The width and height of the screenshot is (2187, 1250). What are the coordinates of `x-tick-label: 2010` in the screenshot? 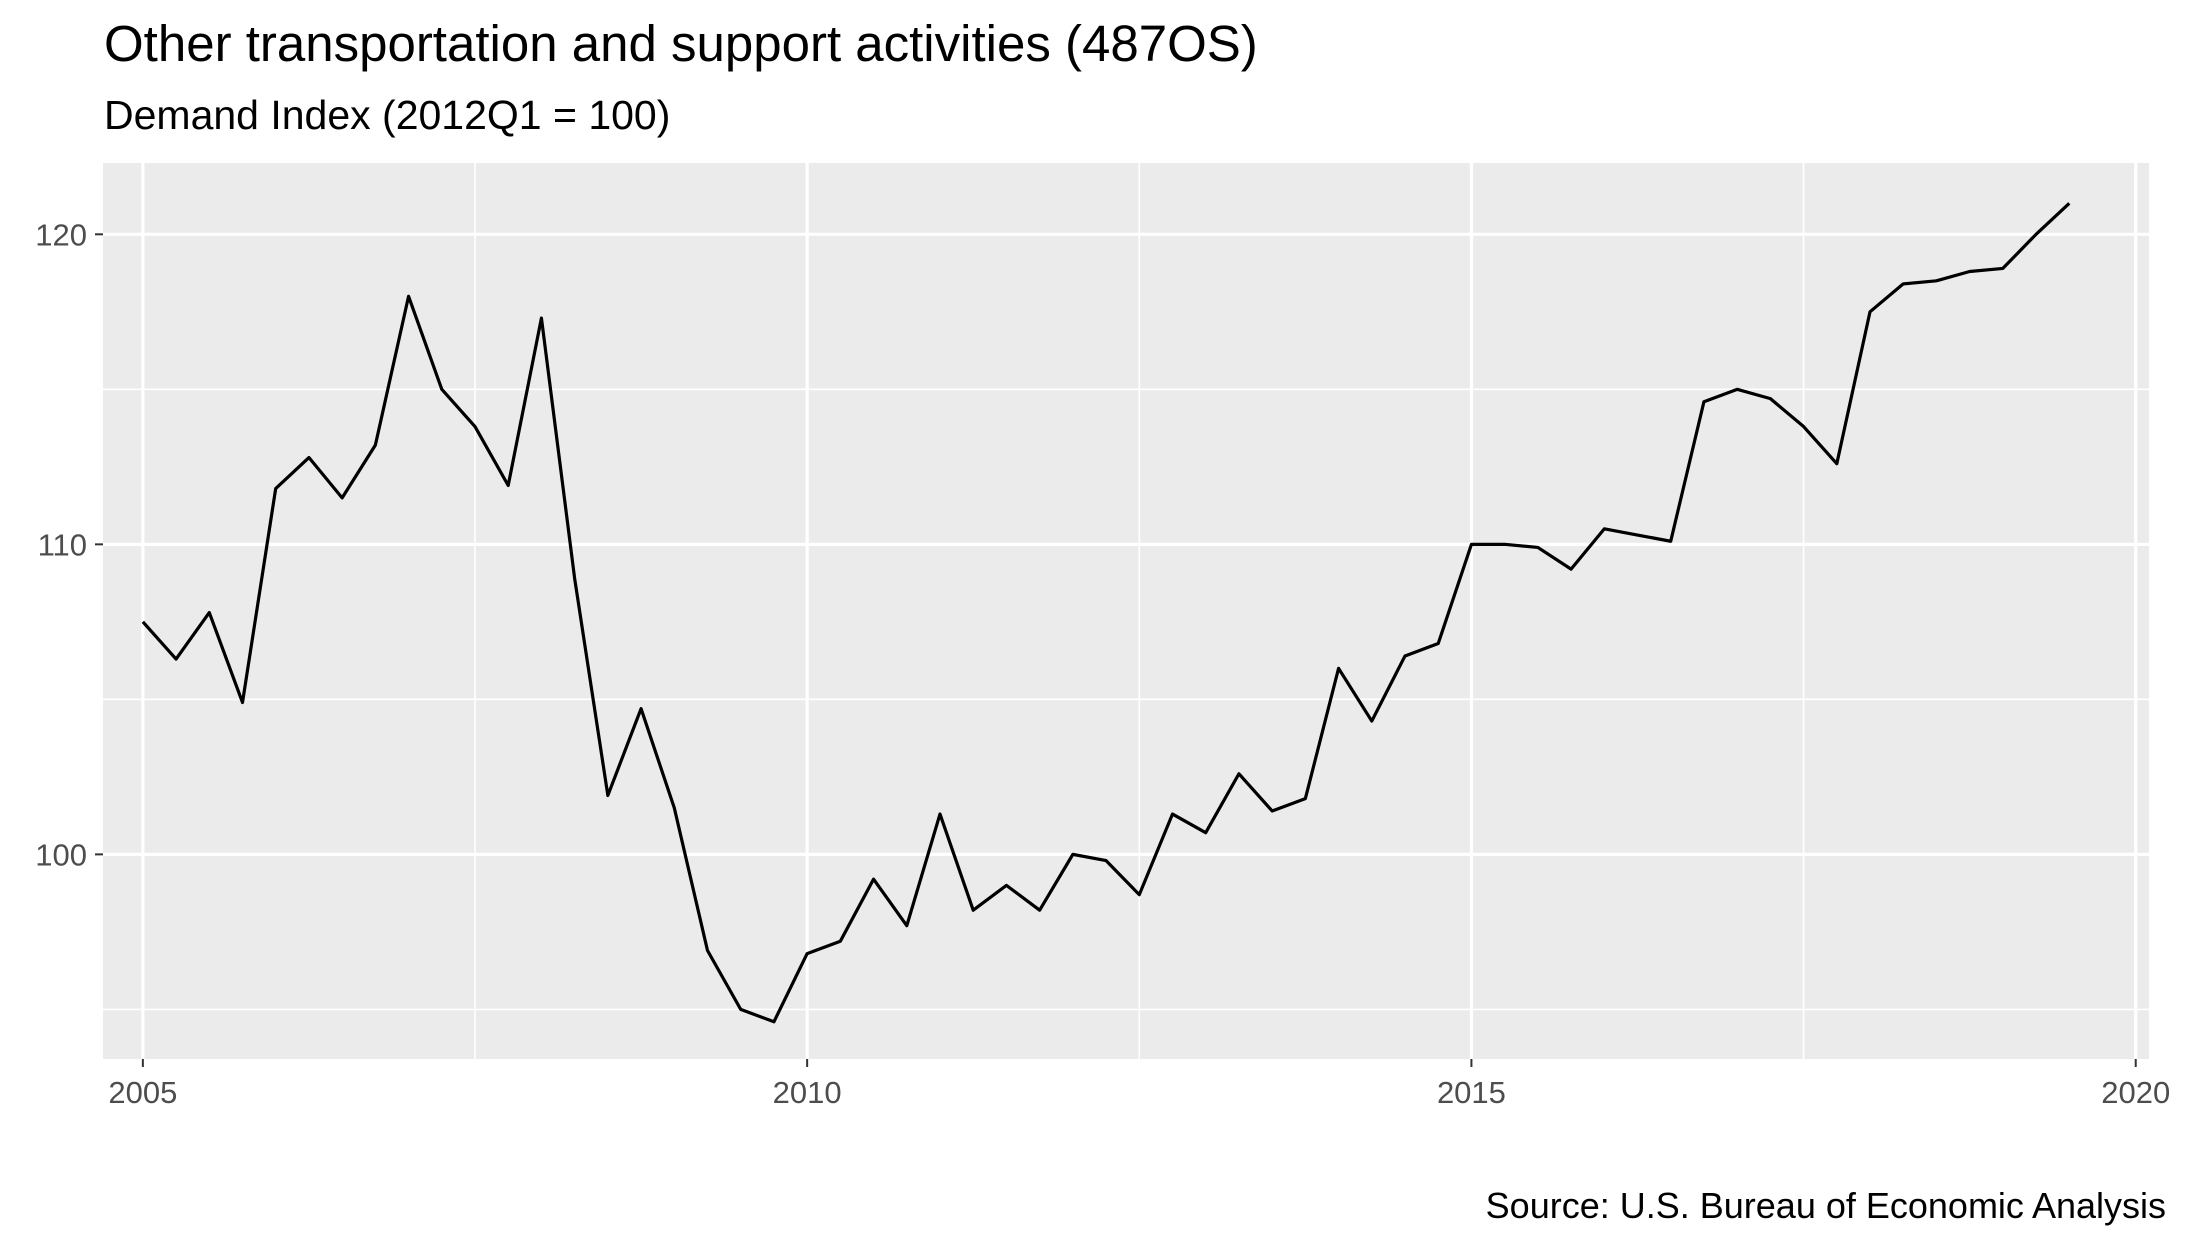 It's located at (807, 1092).